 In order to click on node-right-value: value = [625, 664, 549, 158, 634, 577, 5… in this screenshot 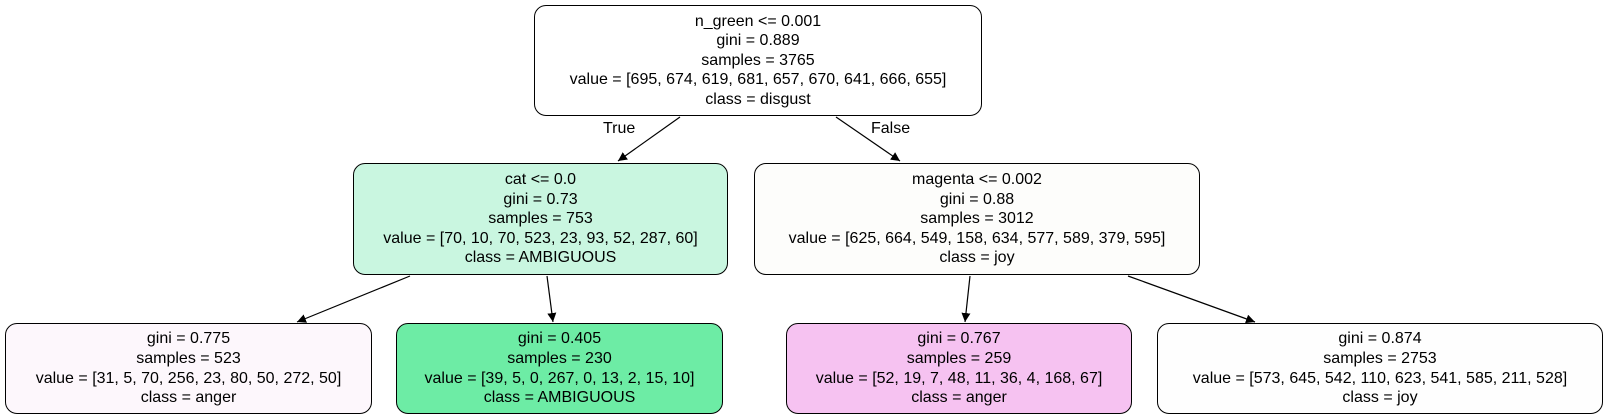, I will do `click(977, 238)`.